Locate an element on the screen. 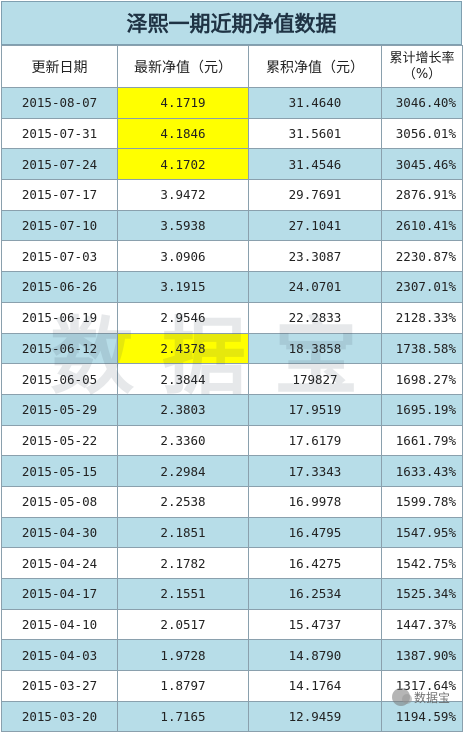 Image resolution: width=464 pixels, height=732 pixels. table-row: 2015-04-30 2.1851 16.4795 1547.95% is located at coordinates (232, 532).